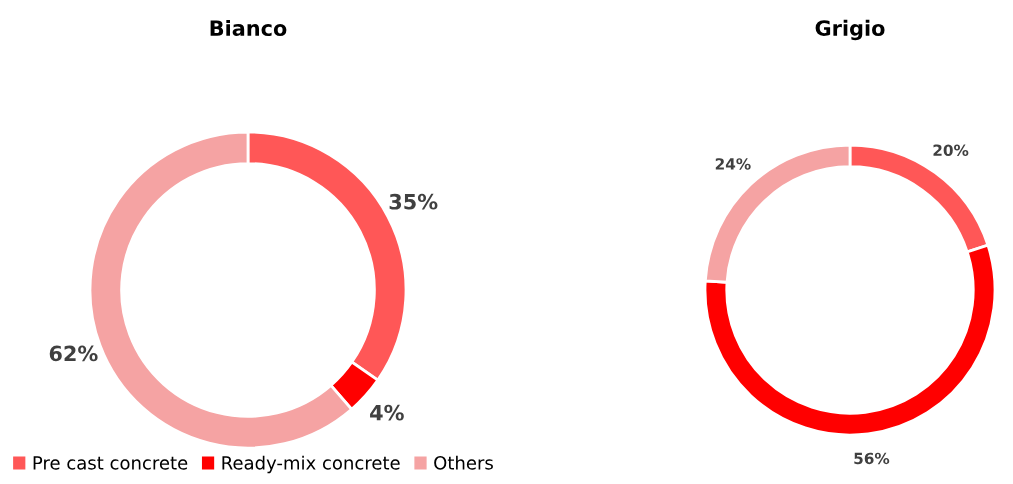 The width and height of the screenshot is (1013, 484). Describe the element at coordinates (733, 164) in the screenshot. I see `data-label: 24%` at that location.